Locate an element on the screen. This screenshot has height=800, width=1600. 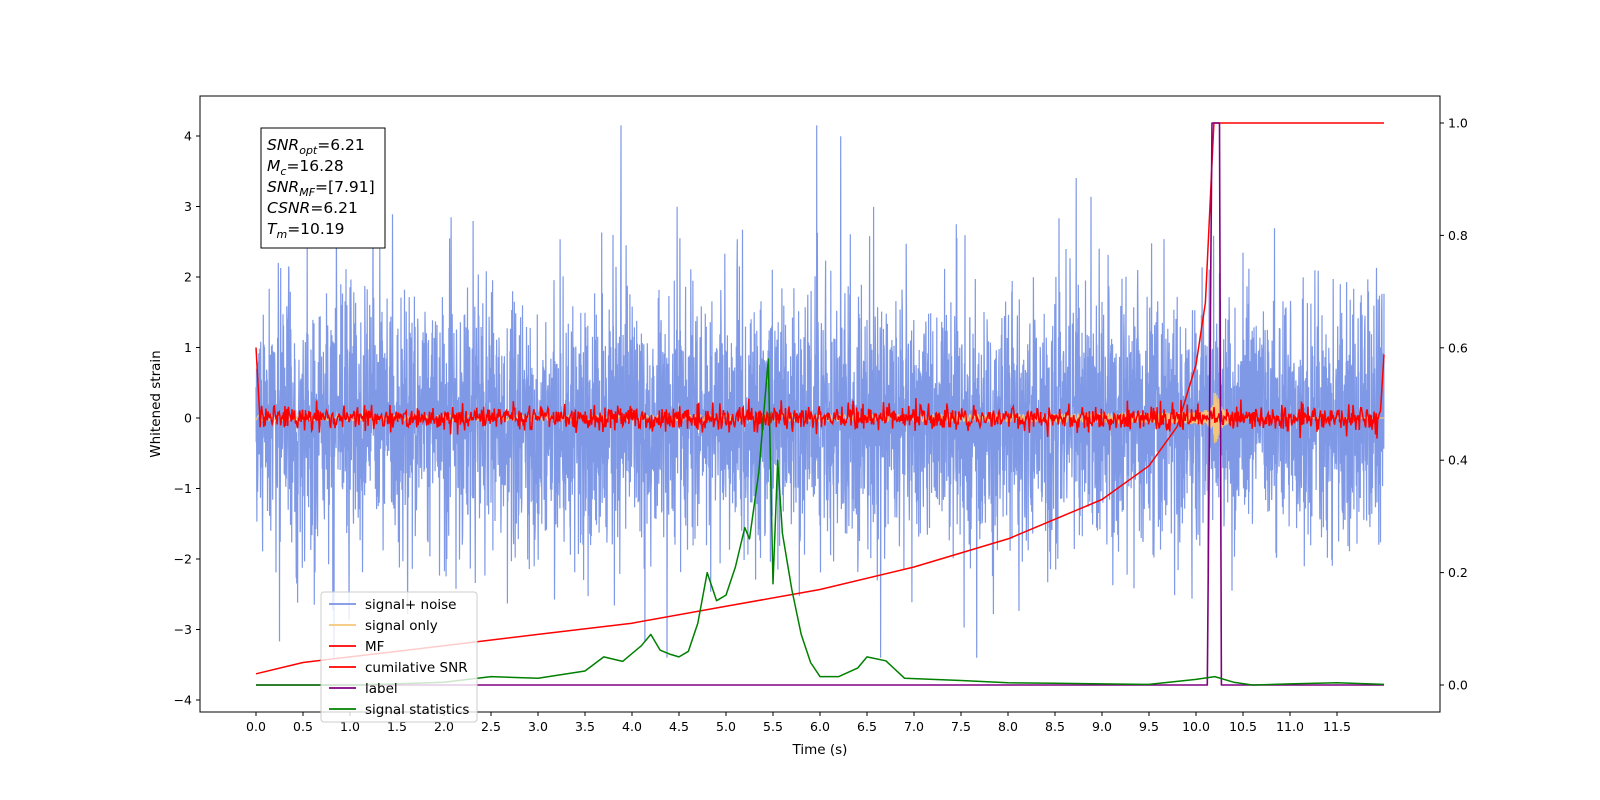
y-tick-label: −1 is located at coordinates (183, 488).